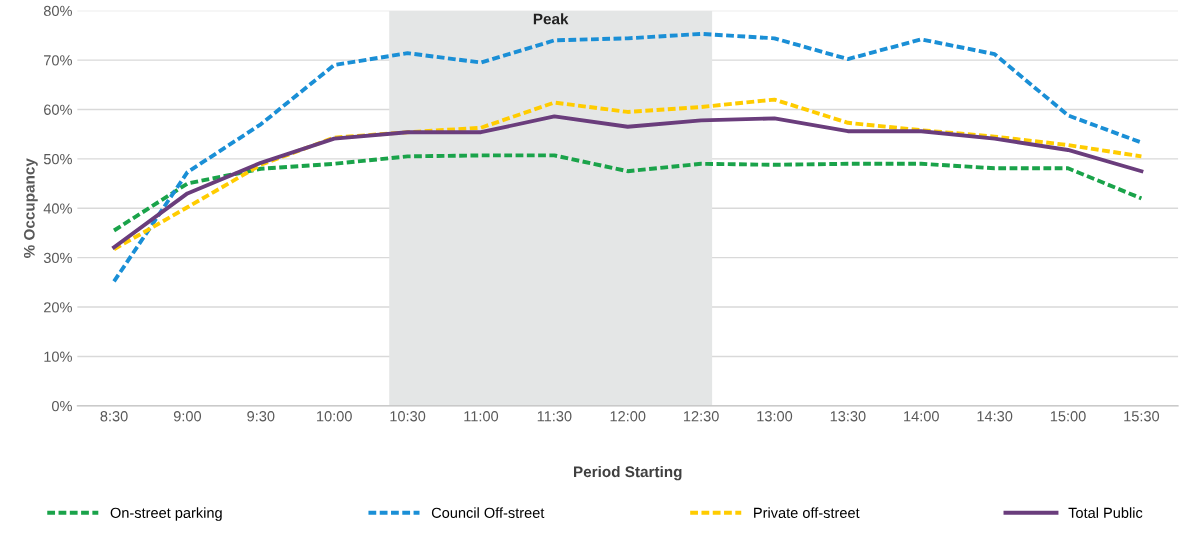 The image size is (1190, 534). Describe the element at coordinates (57, 11) in the screenshot. I see `y-tick-label: 80%` at that location.